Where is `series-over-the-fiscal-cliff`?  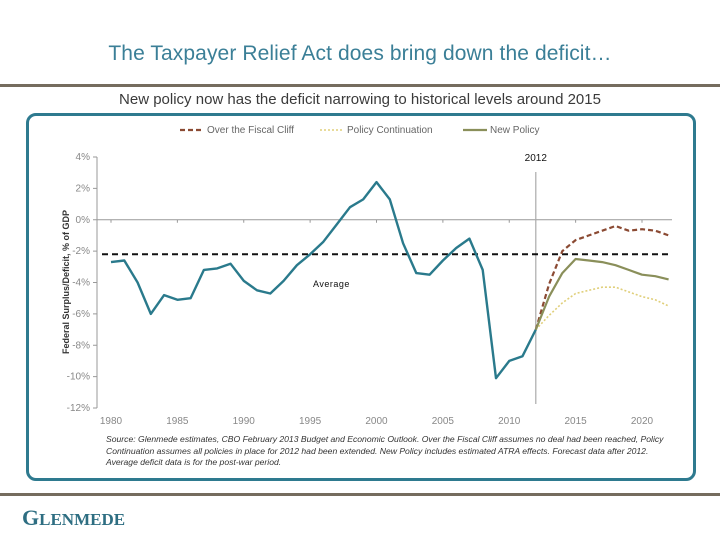 series-over-the-fiscal-cliff is located at coordinates (601, 277).